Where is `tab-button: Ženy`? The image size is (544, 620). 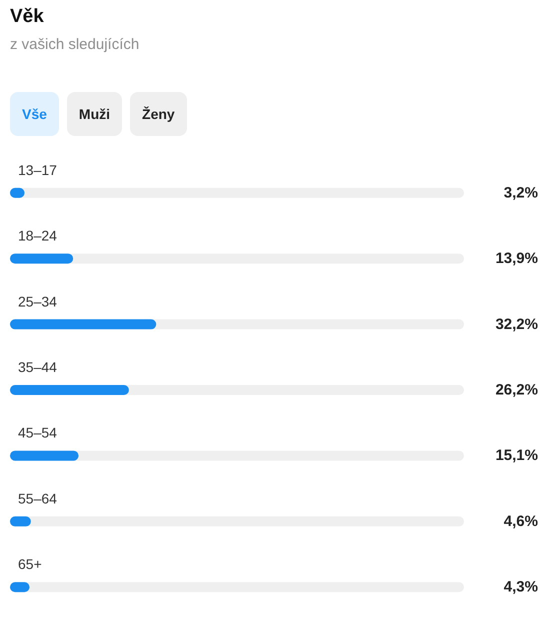
tab-button: Ženy is located at coordinates (158, 114).